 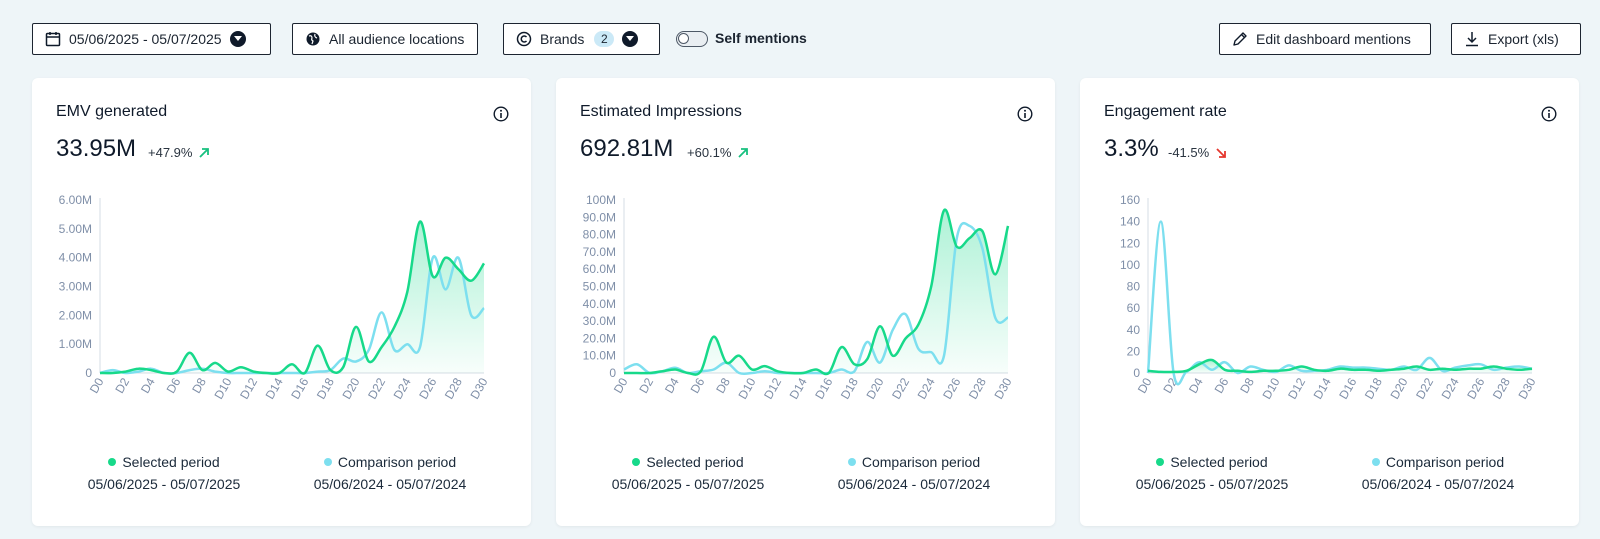 What do you see at coordinates (599, 338) in the screenshot?
I see `y-tick-label: 20.0M` at bounding box center [599, 338].